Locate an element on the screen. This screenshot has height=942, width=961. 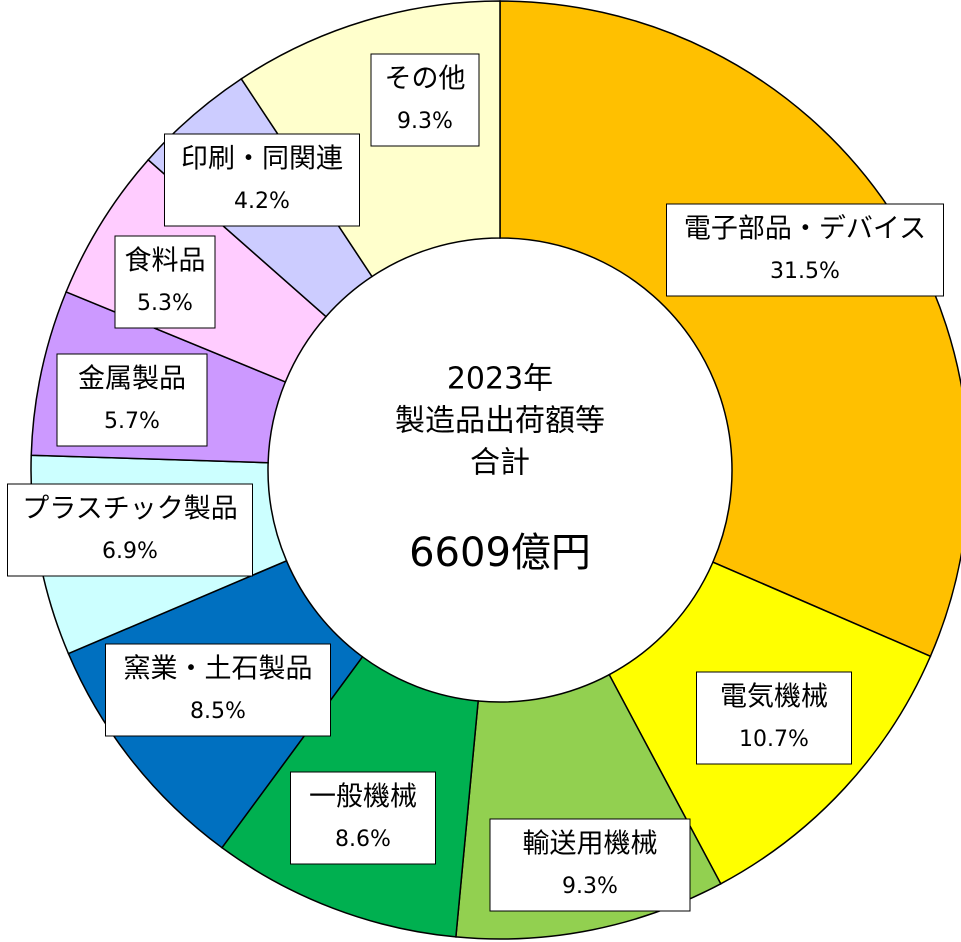
value-label: 6.9% is located at coordinates (130, 551).